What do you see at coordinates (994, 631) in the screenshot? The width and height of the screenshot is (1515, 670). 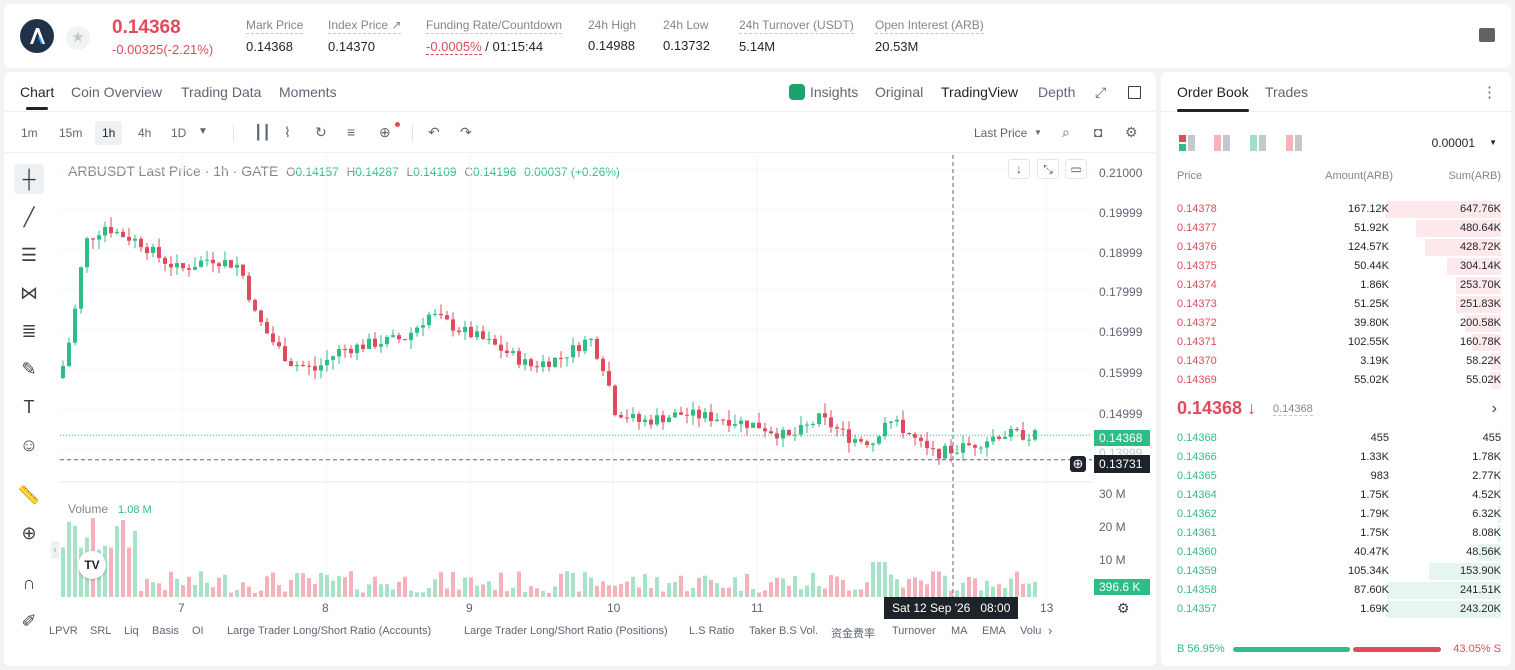 I see `indicator-ema: EMA` at bounding box center [994, 631].